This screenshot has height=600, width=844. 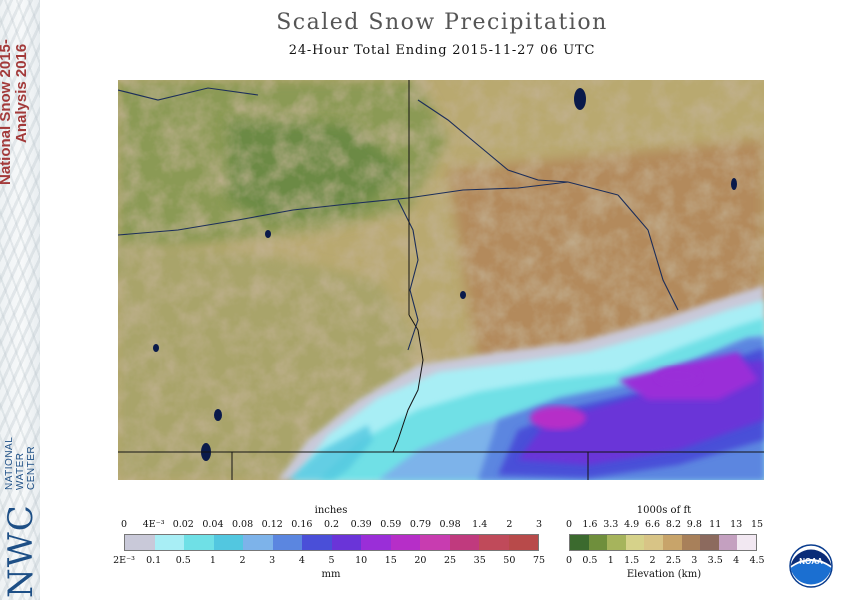 I want to click on map-subtitle: 24-Hour Total Ending 2015-11-27 06 UTC, so click(x=442, y=50).